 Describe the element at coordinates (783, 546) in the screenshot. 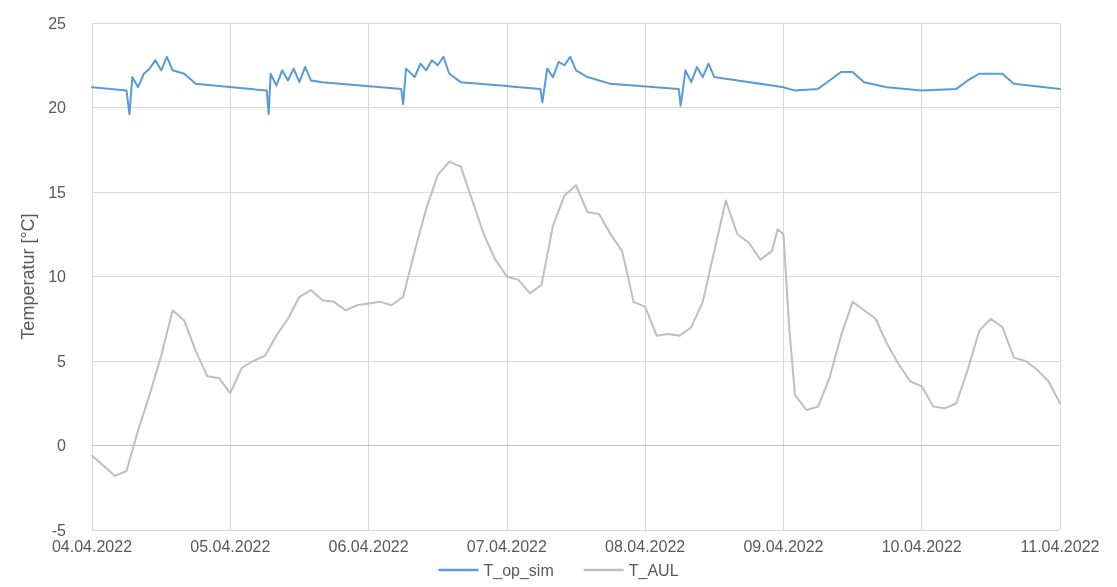

I see `x-tick-label: 09.04.2022` at that location.